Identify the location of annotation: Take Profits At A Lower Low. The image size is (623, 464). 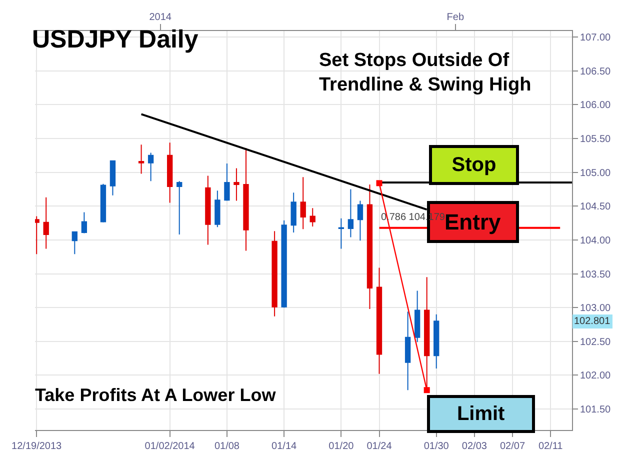
(156, 395).